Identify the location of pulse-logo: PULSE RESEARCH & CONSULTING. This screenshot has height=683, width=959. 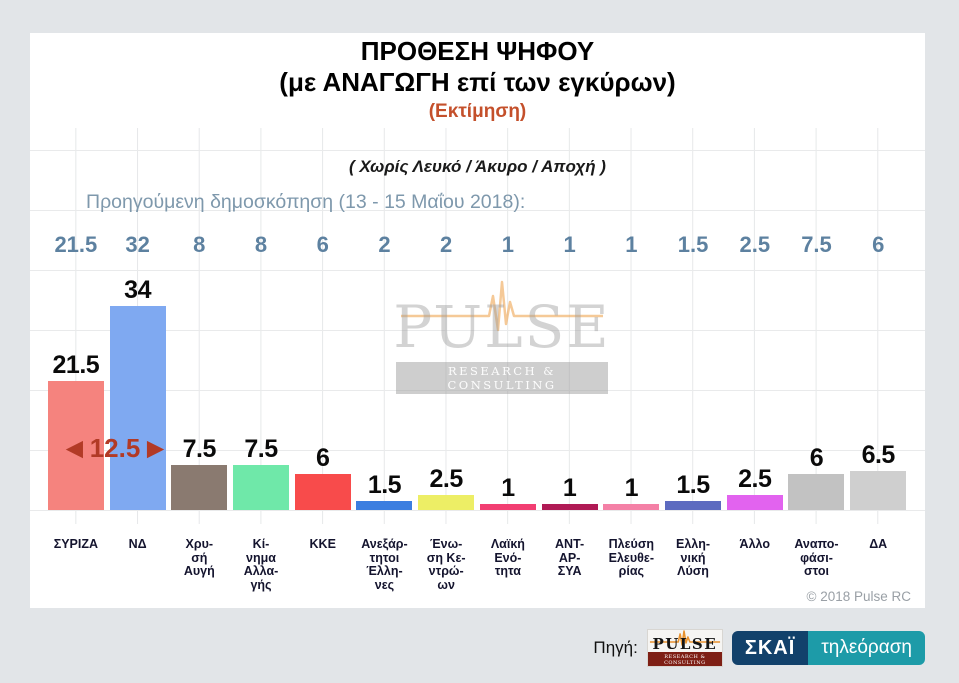
(684, 648).